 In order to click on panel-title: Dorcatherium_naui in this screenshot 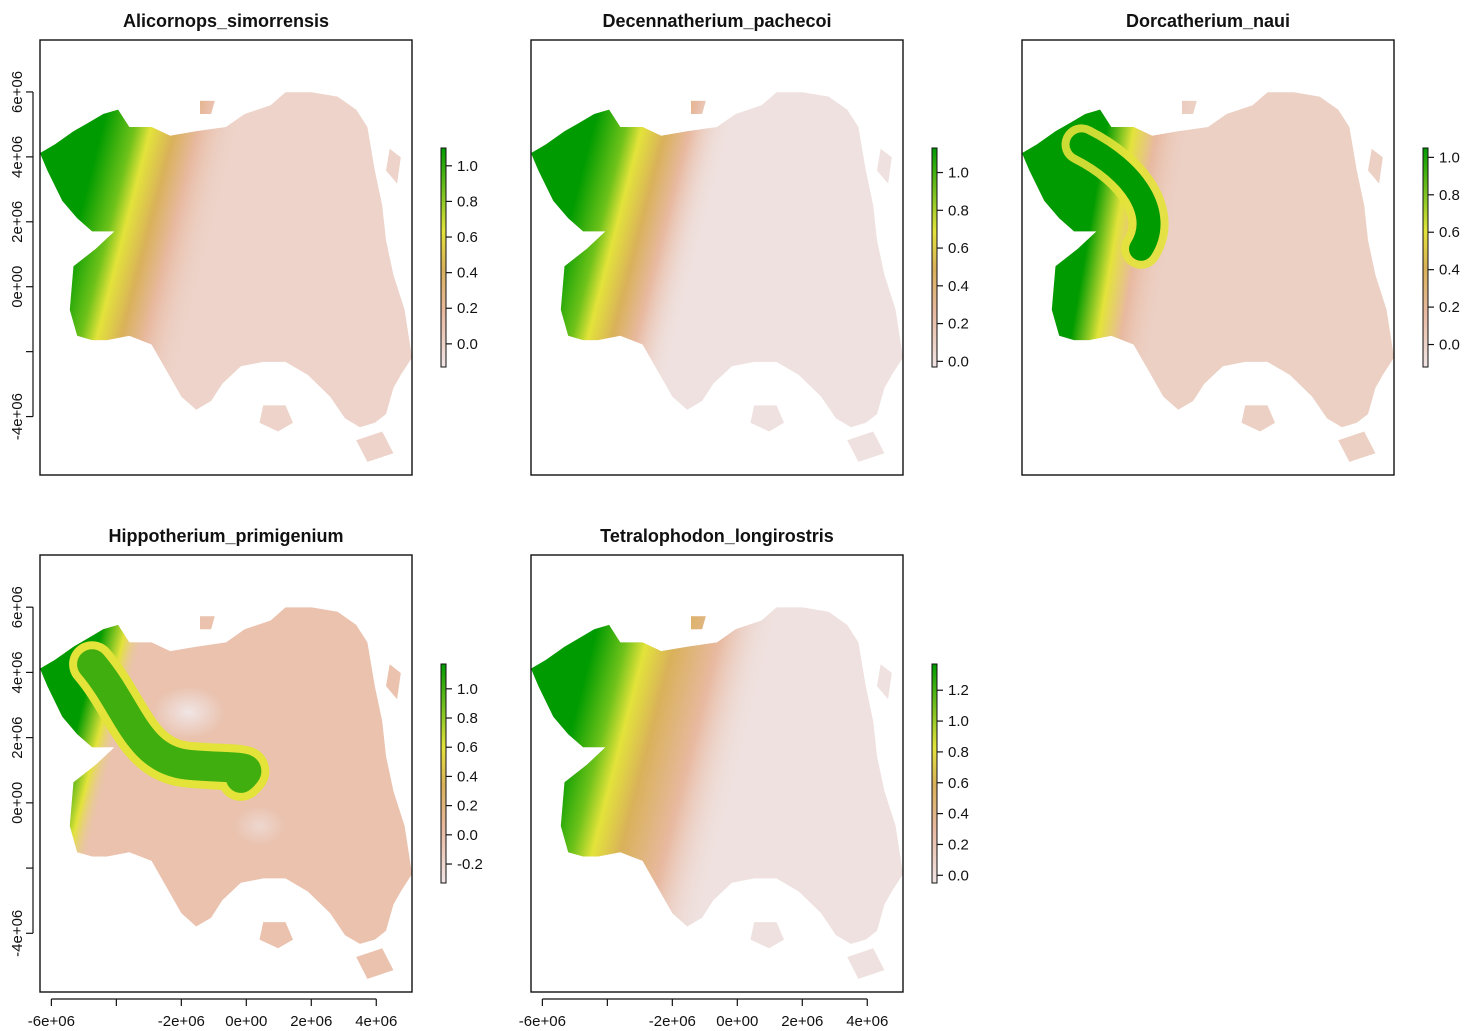, I will do `click(1208, 21)`.